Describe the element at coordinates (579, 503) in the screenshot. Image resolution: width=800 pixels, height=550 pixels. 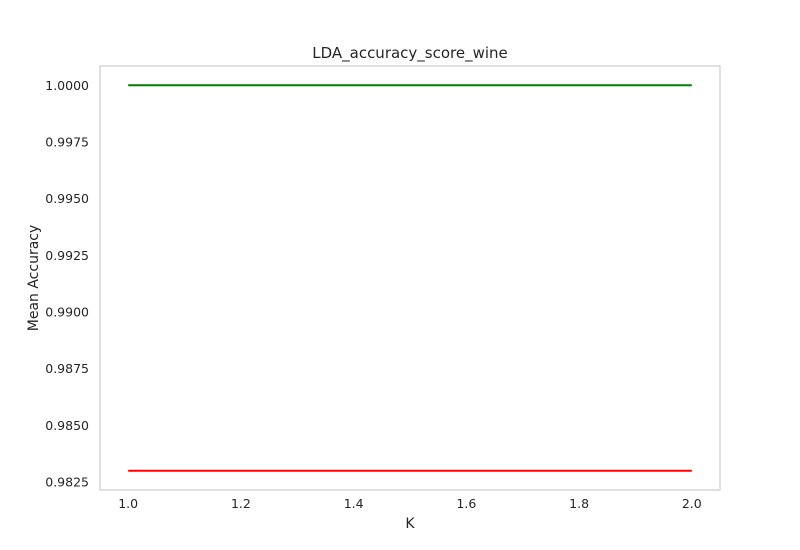
I see `x-tick-label: 1.8` at that location.